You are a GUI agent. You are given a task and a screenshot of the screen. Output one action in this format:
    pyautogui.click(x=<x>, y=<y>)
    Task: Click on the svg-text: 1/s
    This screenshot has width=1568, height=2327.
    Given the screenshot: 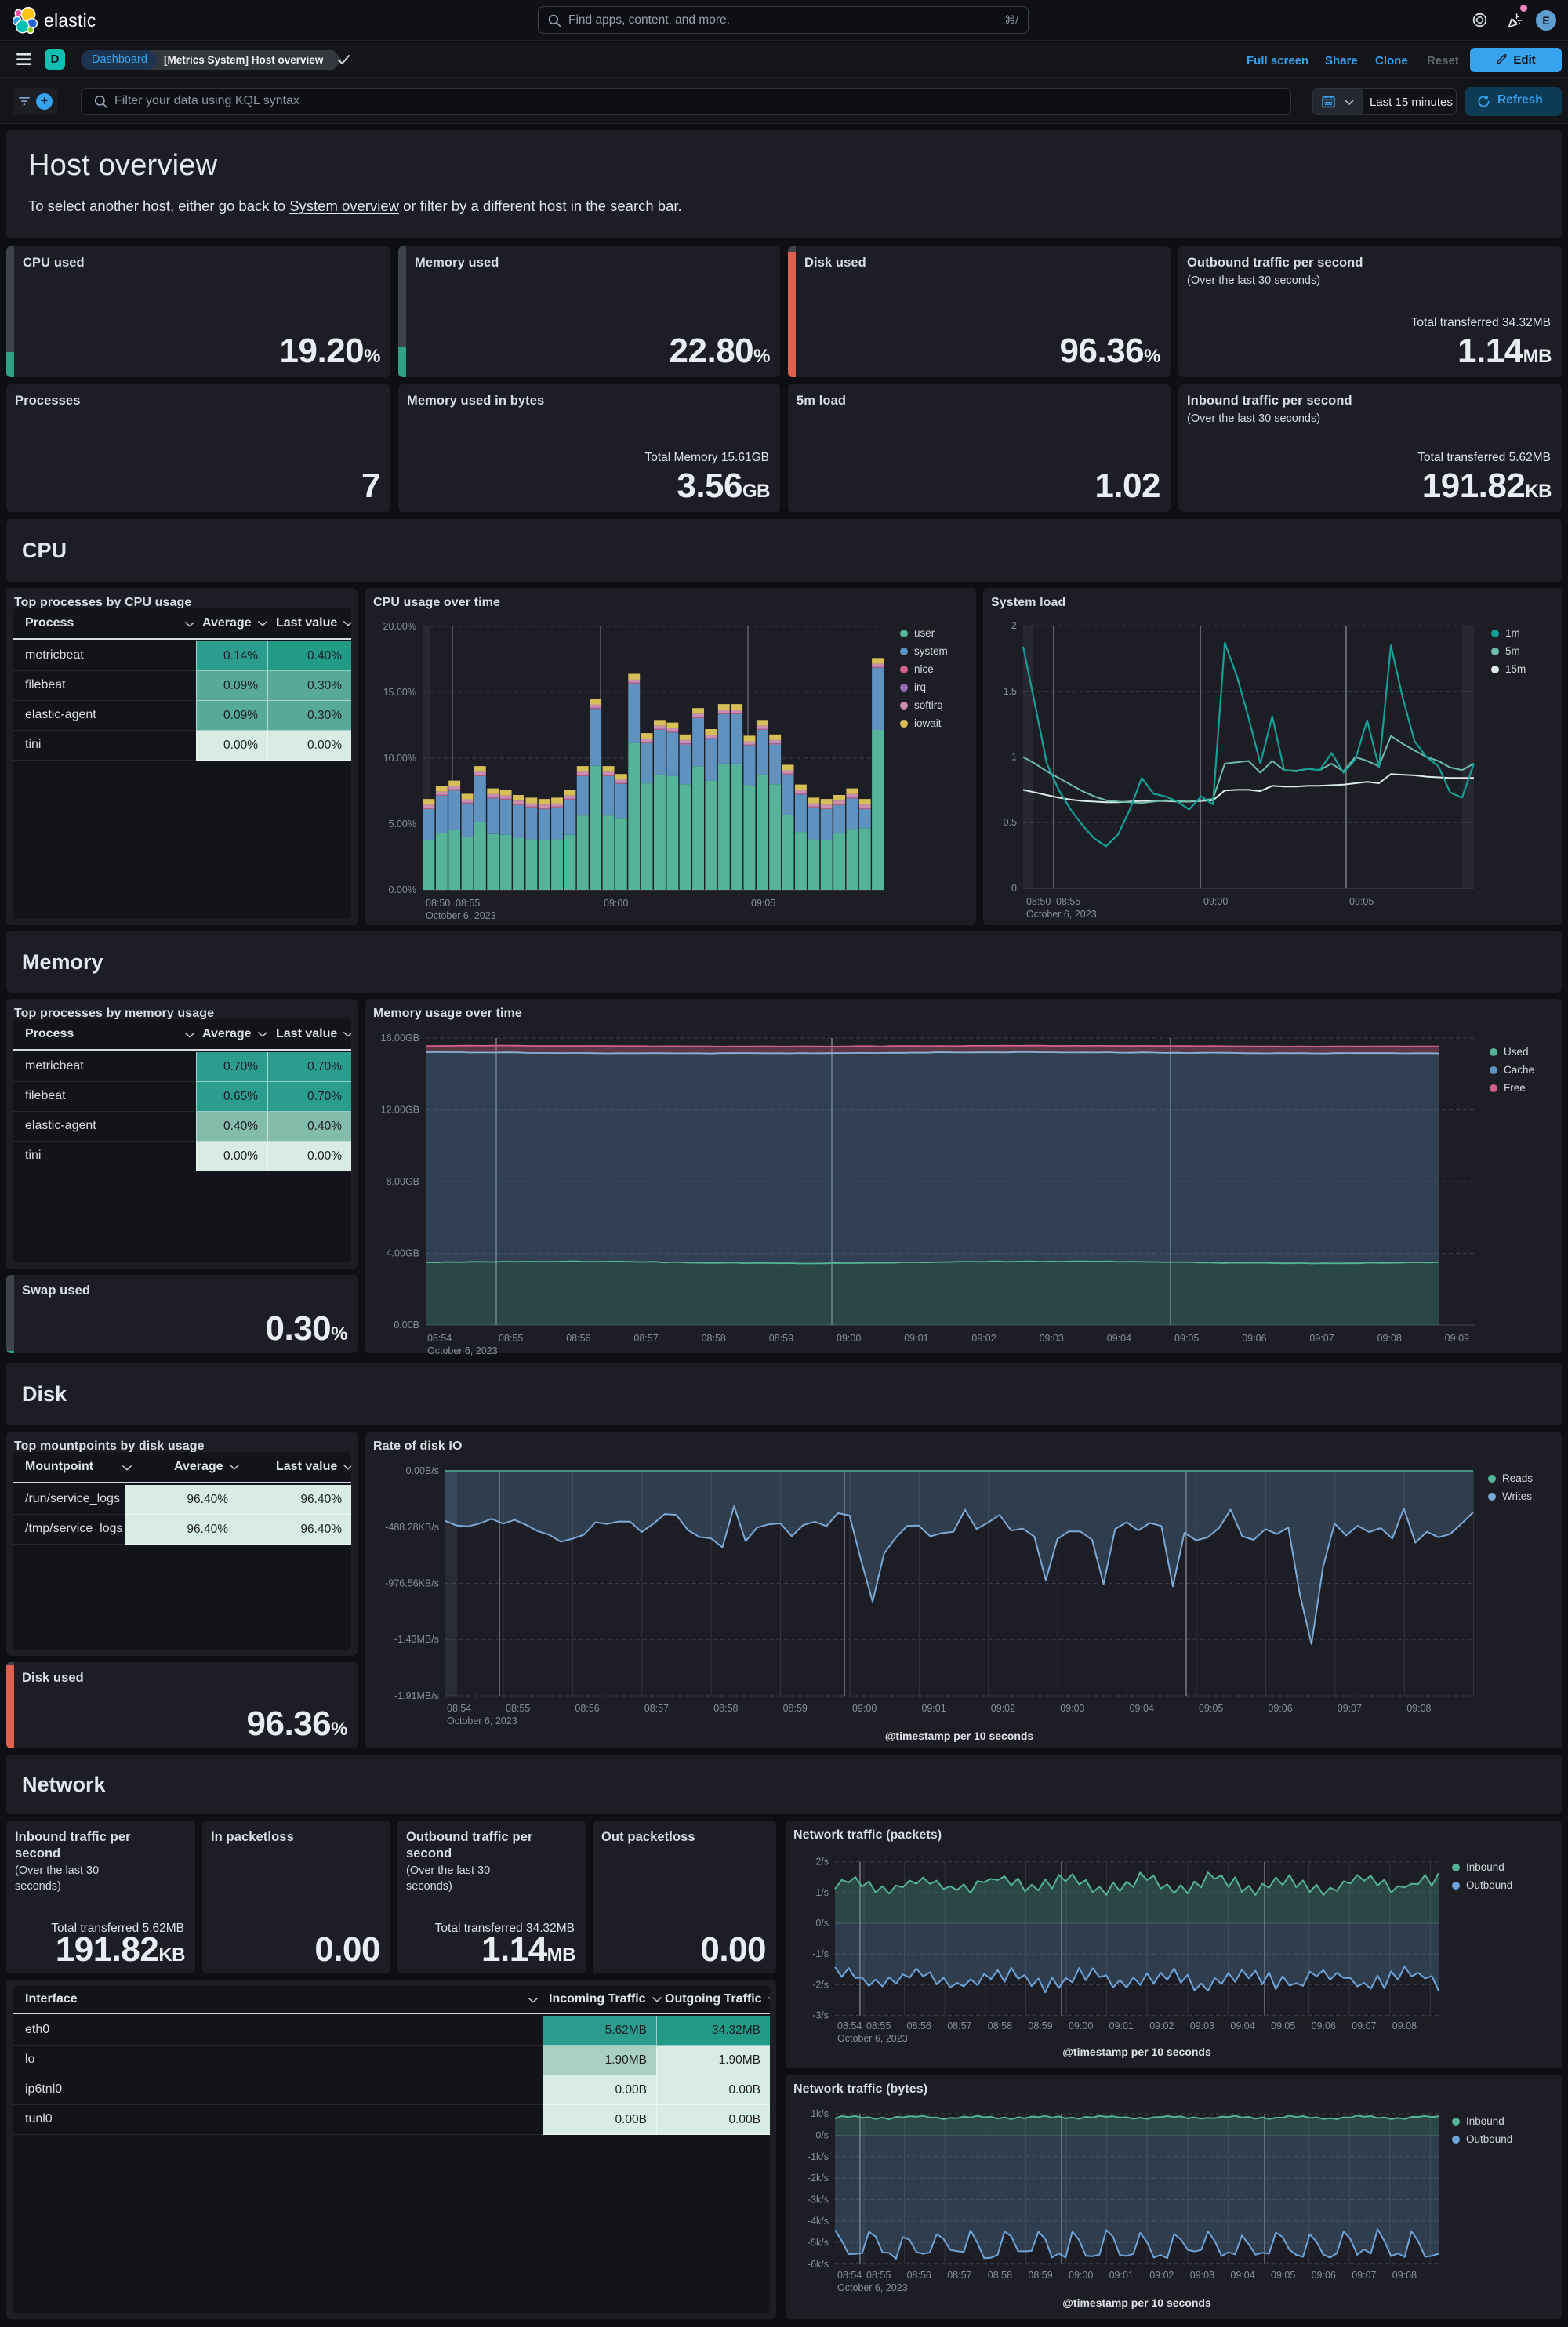 What is the action you would take?
    pyautogui.click(x=822, y=1892)
    